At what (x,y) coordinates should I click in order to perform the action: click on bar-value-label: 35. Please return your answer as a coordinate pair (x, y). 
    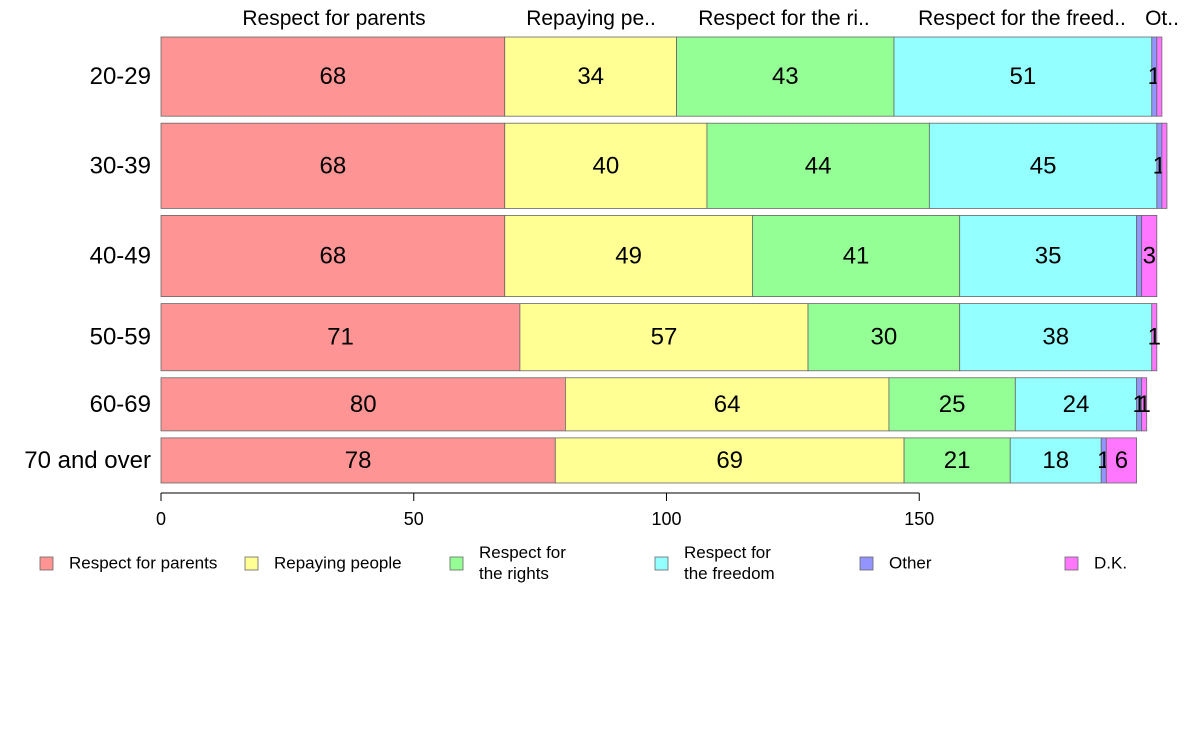
    Looking at the image, I should click on (1048, 255).